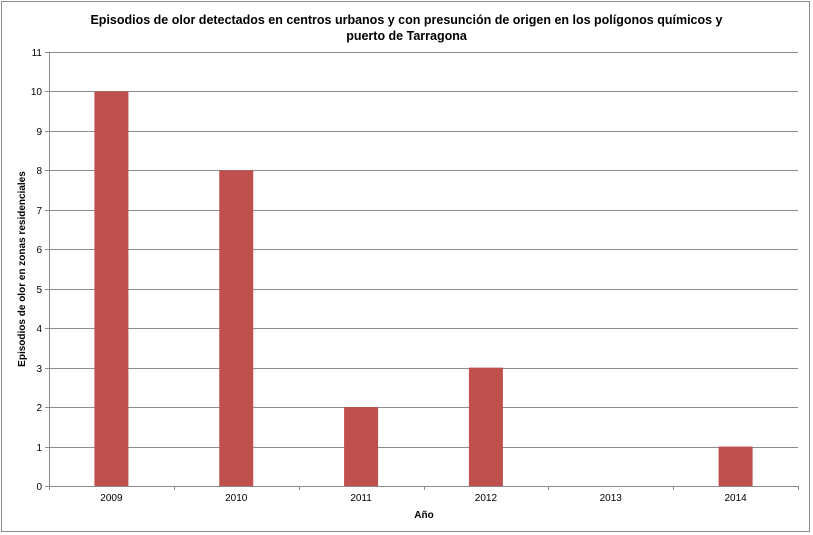 This screenshot has width=813, height=535. Describe the element at coordinates (39, 487) in the screenshot. I see `y-tick-label: 0` at that location.